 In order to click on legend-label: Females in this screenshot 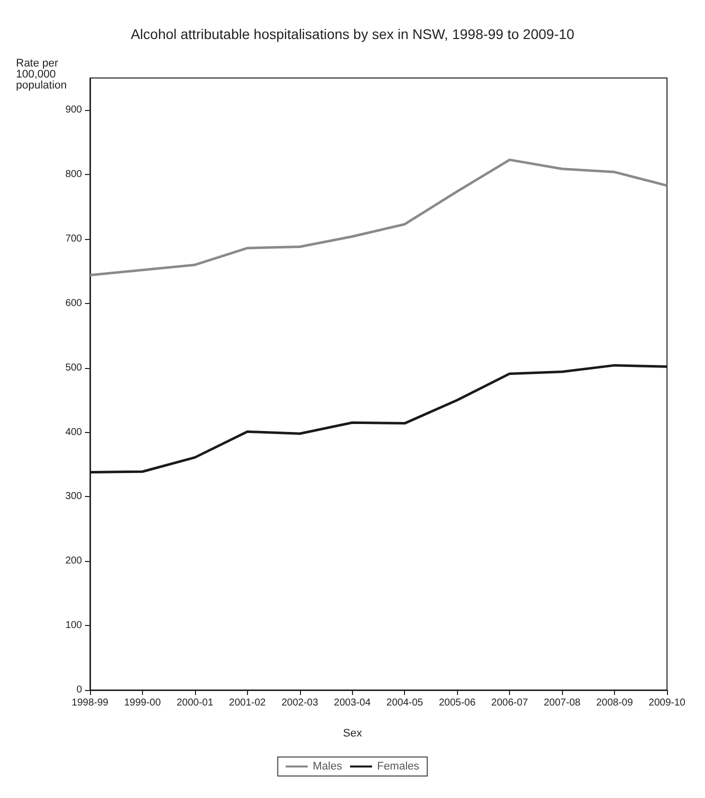, I will do `click(398, 766)`.